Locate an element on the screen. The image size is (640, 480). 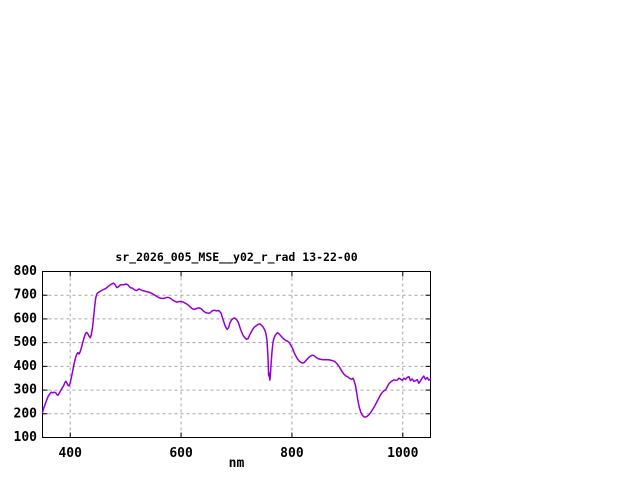
y-tick-label: 800 is located at coordinates (26, 271).